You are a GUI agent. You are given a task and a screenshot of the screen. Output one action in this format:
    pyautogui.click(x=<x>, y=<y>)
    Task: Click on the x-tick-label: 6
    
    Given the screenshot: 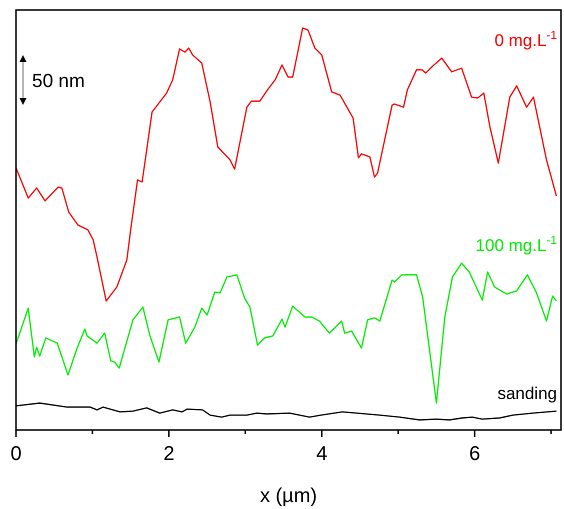 What is the action you would take?
    pyautogui.click(x=474, y=454)
    